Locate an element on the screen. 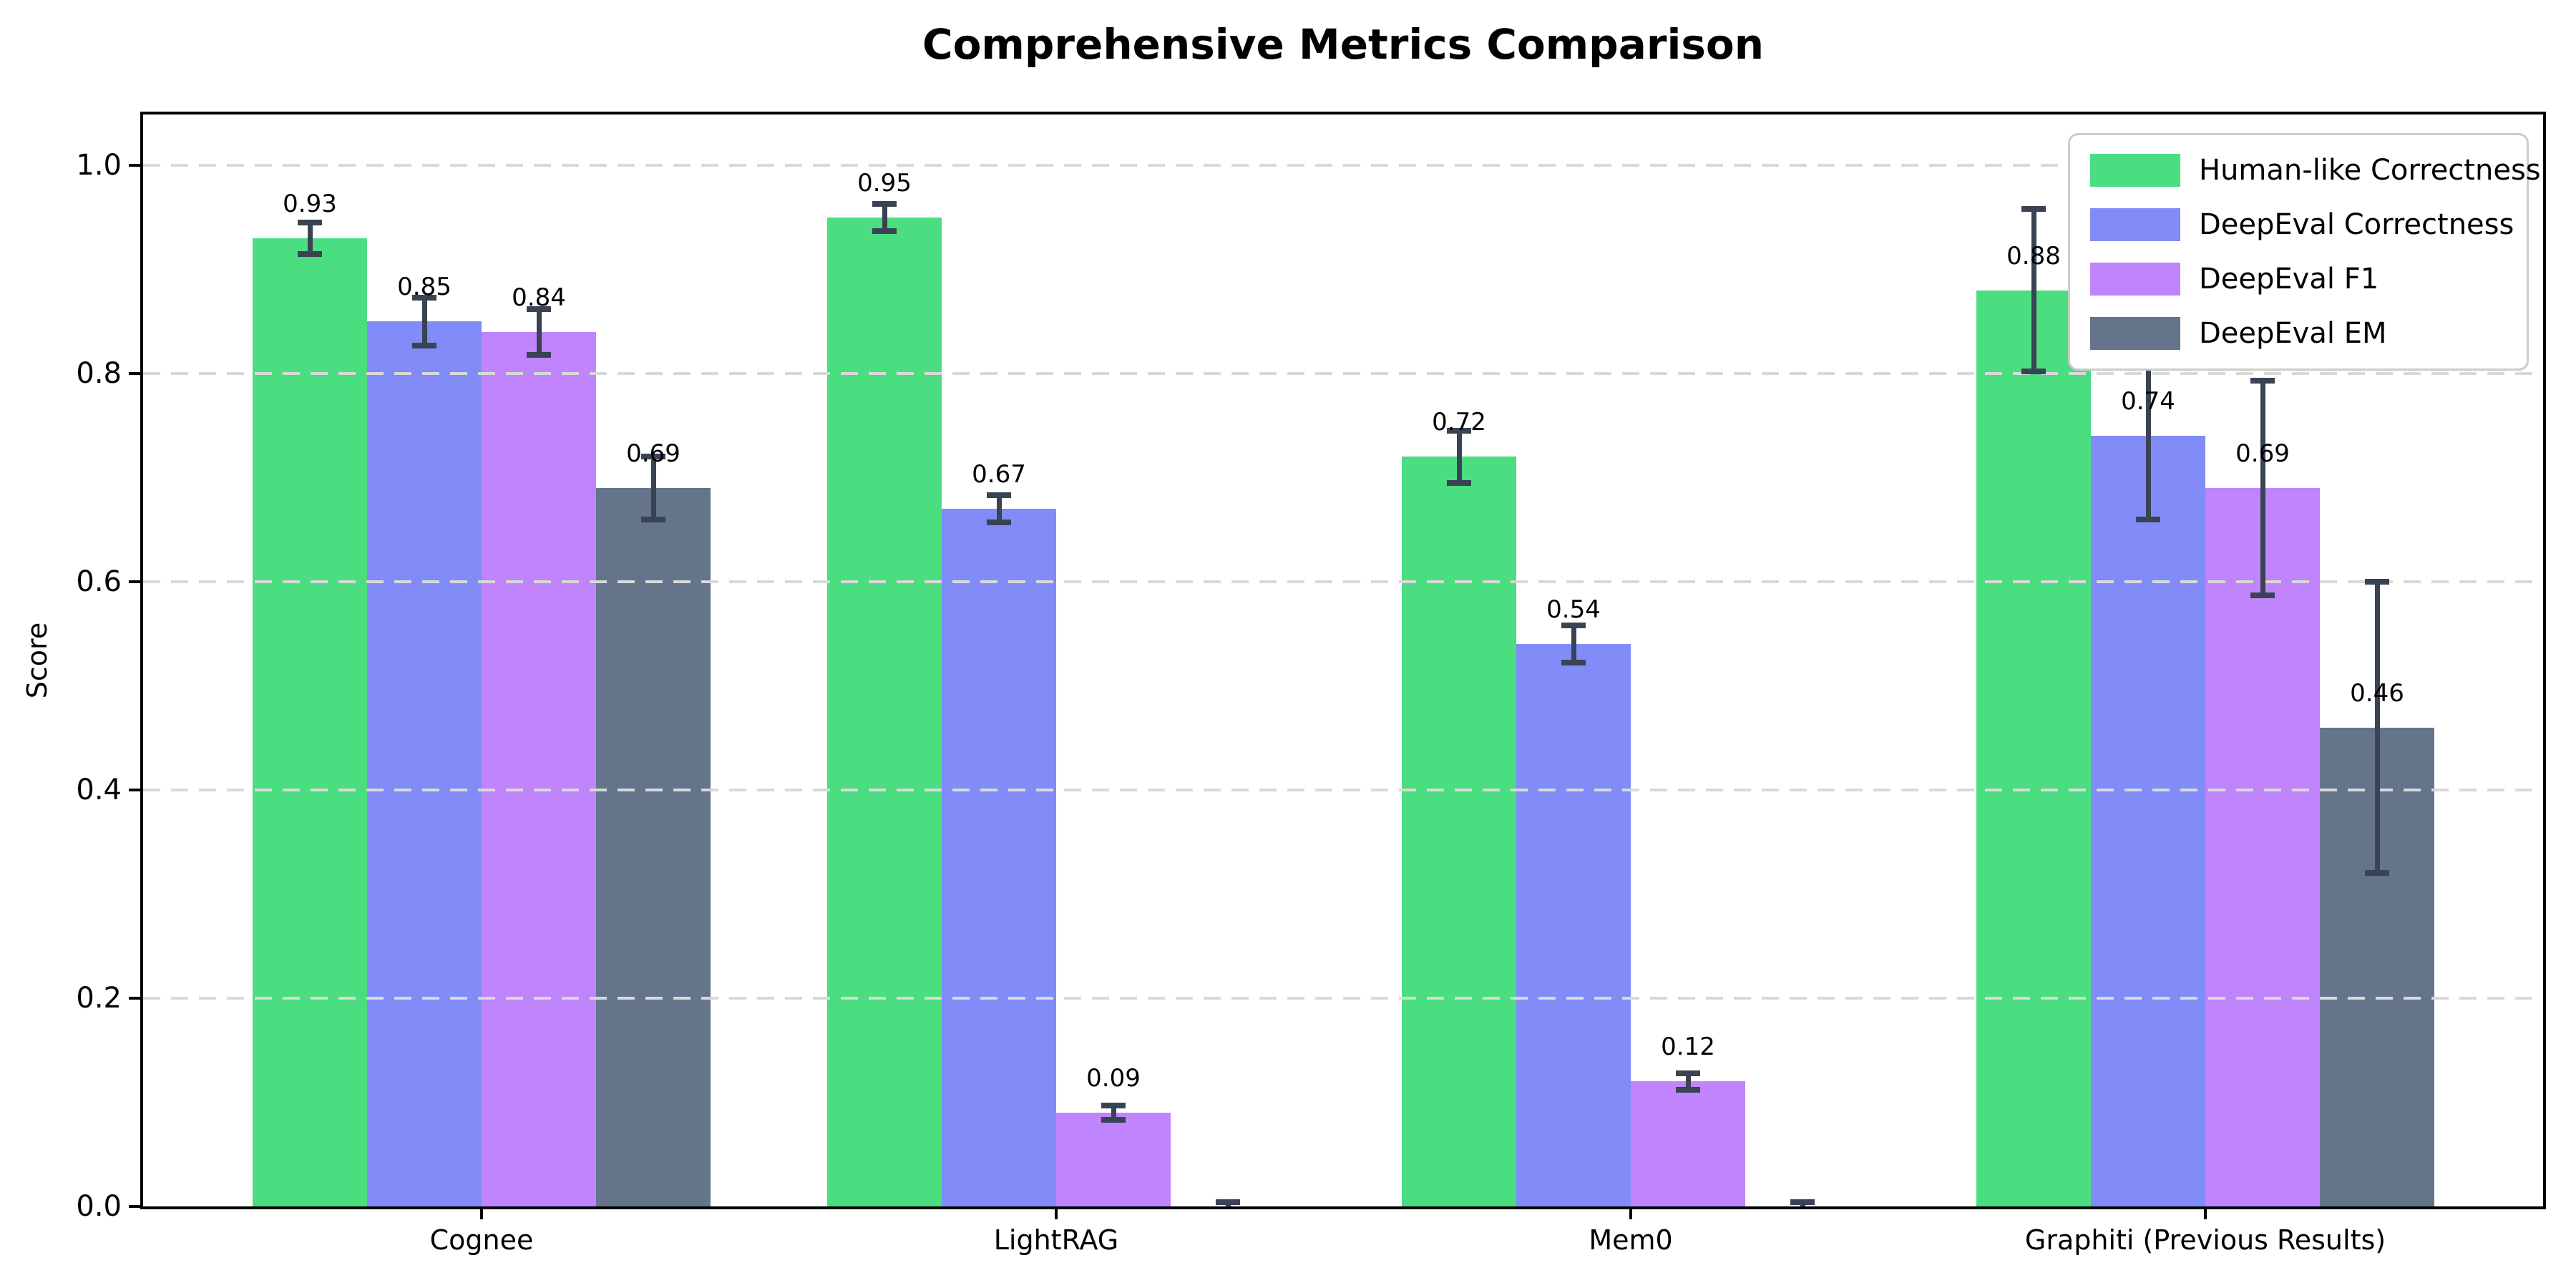 This screenshot has width=2576, height=1288. y-tick-label: 0.2 is located at coordinates (99, 998).